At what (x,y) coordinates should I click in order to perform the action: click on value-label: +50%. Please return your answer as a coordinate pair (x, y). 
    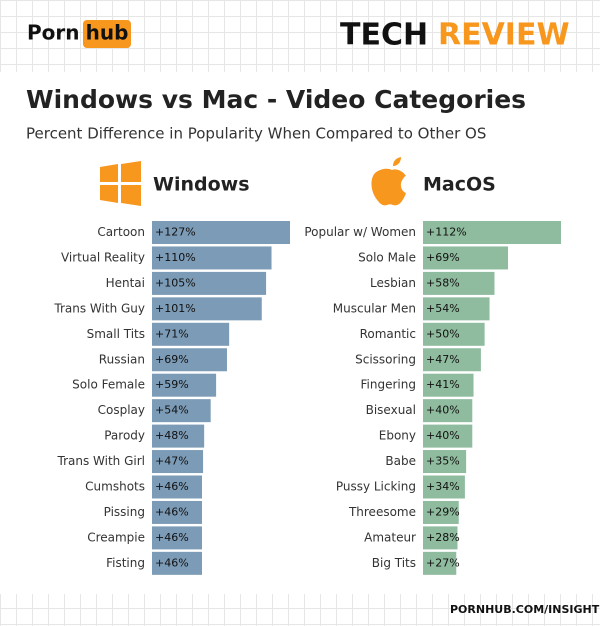
    Looking at the image, I should click on (443, 333).